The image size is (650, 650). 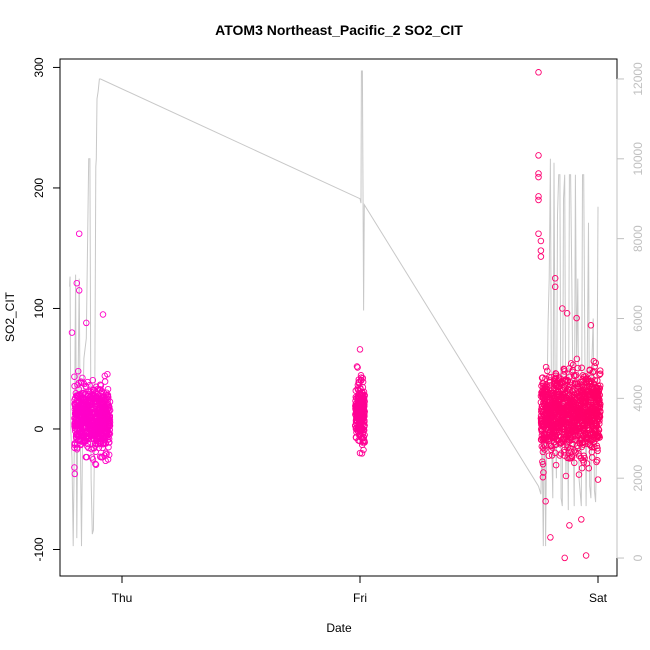 What do you see at coordinates (638, 398) in the screenshot?
I see `right-axis-tick-label: 4000` at bounding box center [638, 398].